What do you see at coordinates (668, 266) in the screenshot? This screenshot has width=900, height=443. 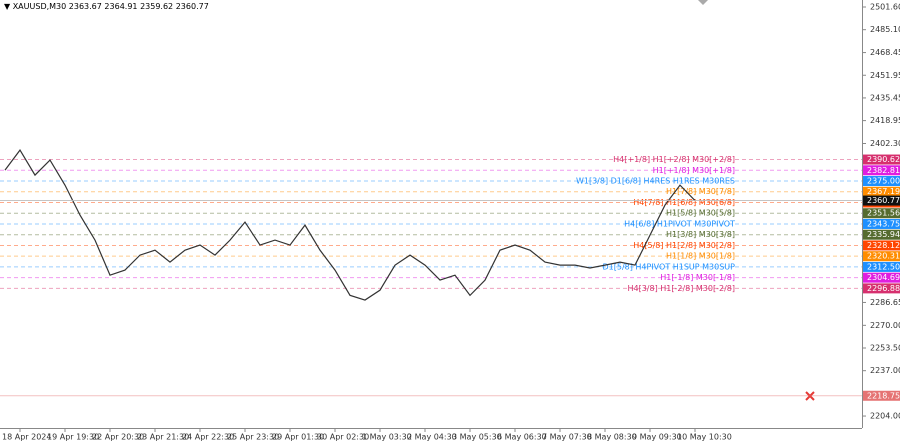 I see `level-label: D1[5/8] H4PIVOT H1SUP M30SUP` at bounding box center [668, 266].